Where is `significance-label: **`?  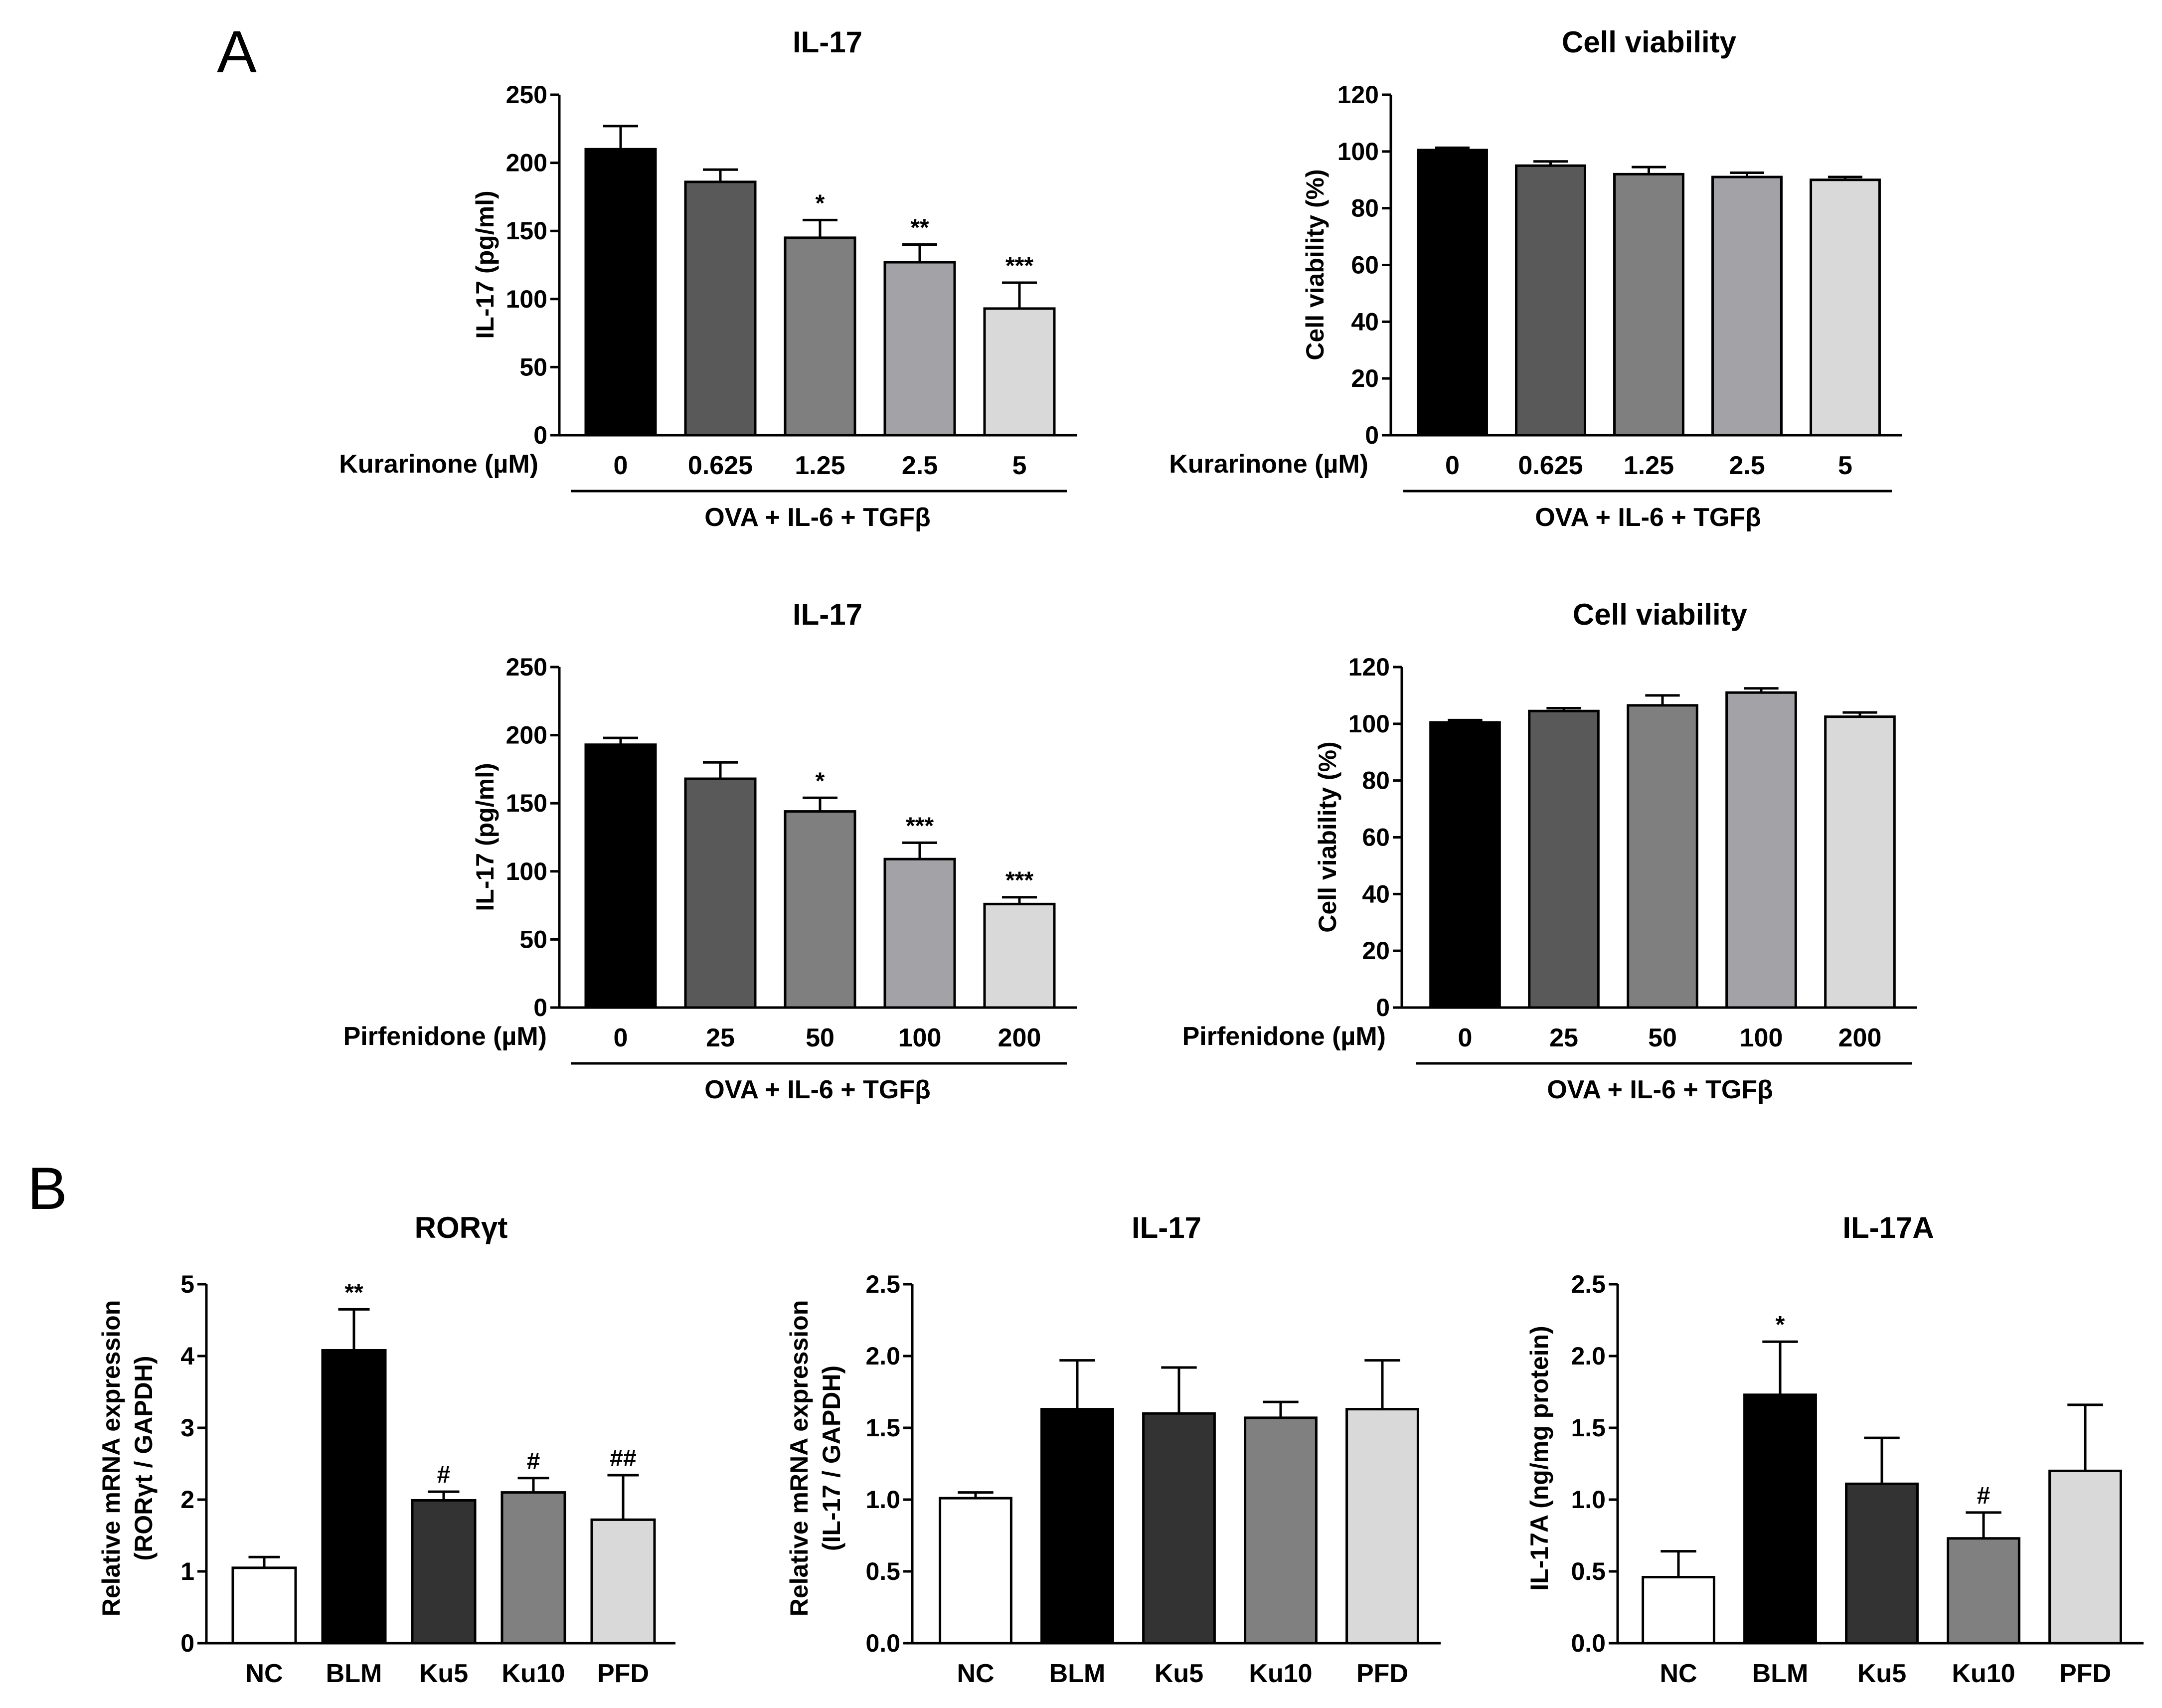 significance-label: ** is located at coordinates (353, 1293).